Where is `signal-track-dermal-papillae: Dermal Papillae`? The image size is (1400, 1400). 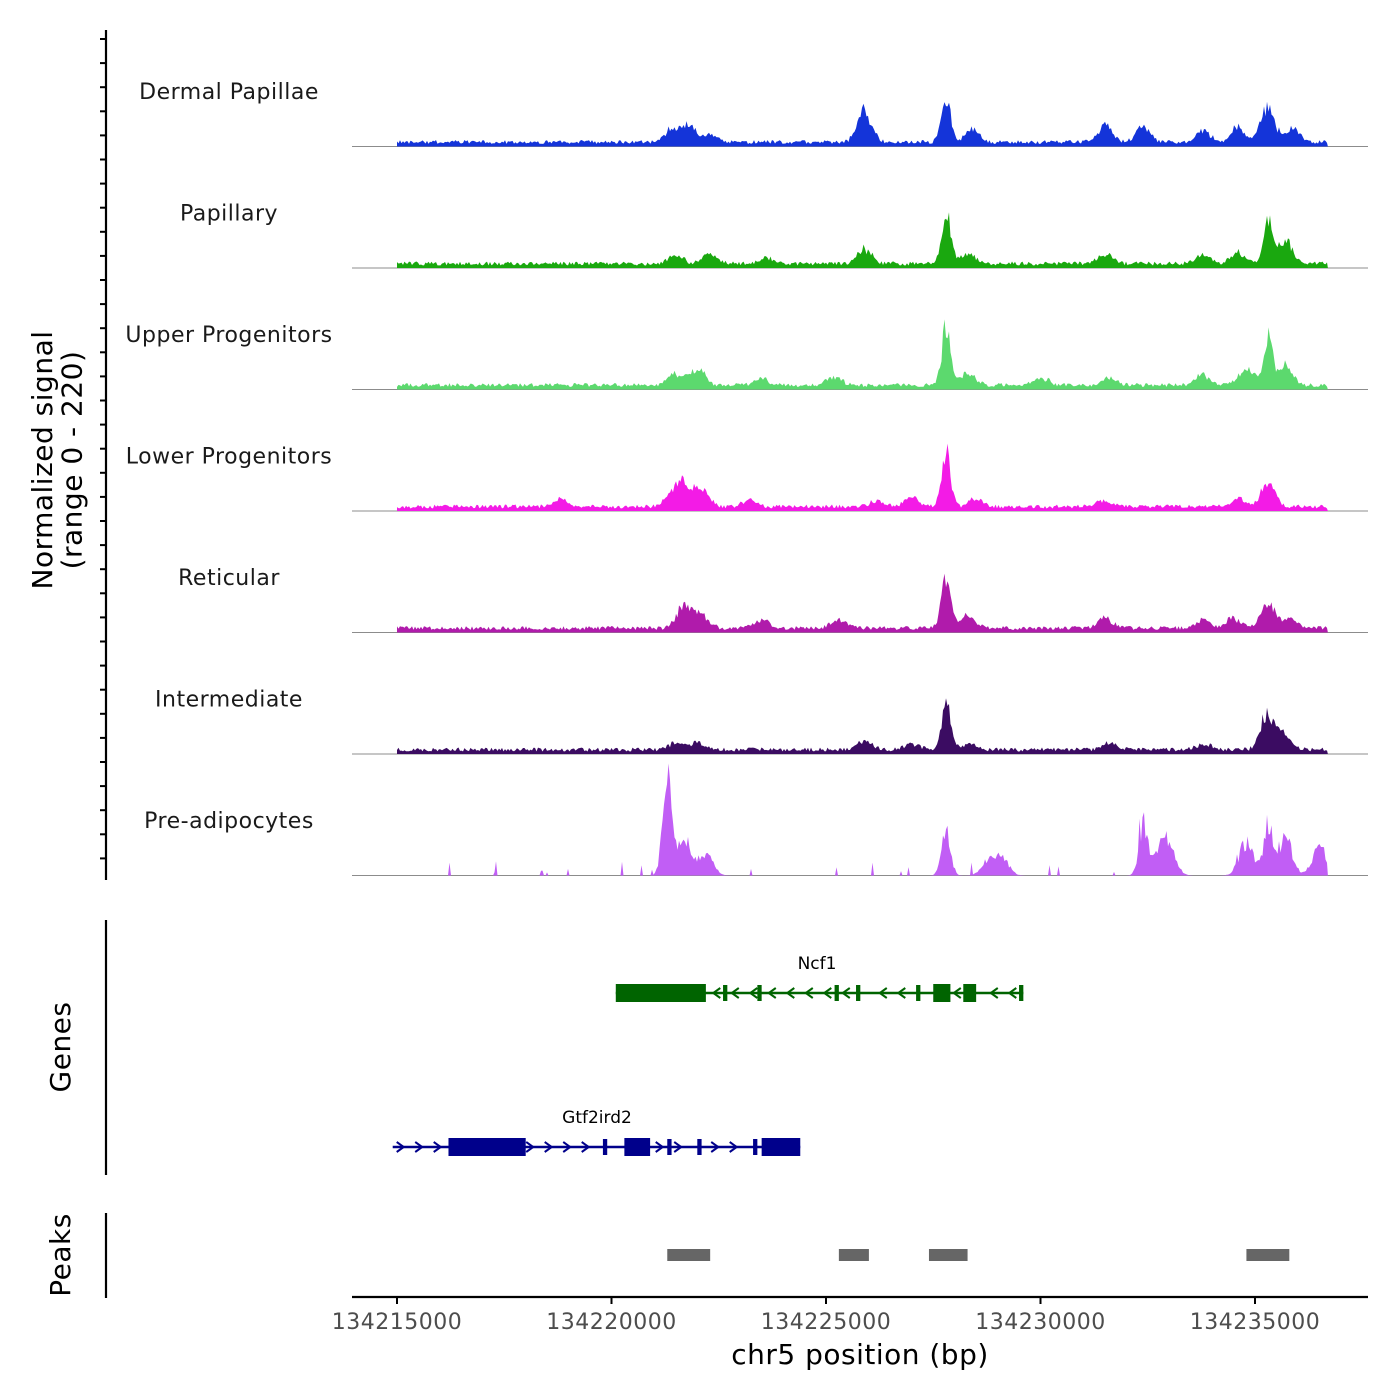 signal-track-dermal-papillae: Dermal Papillae is located at coordinates (753, 113).